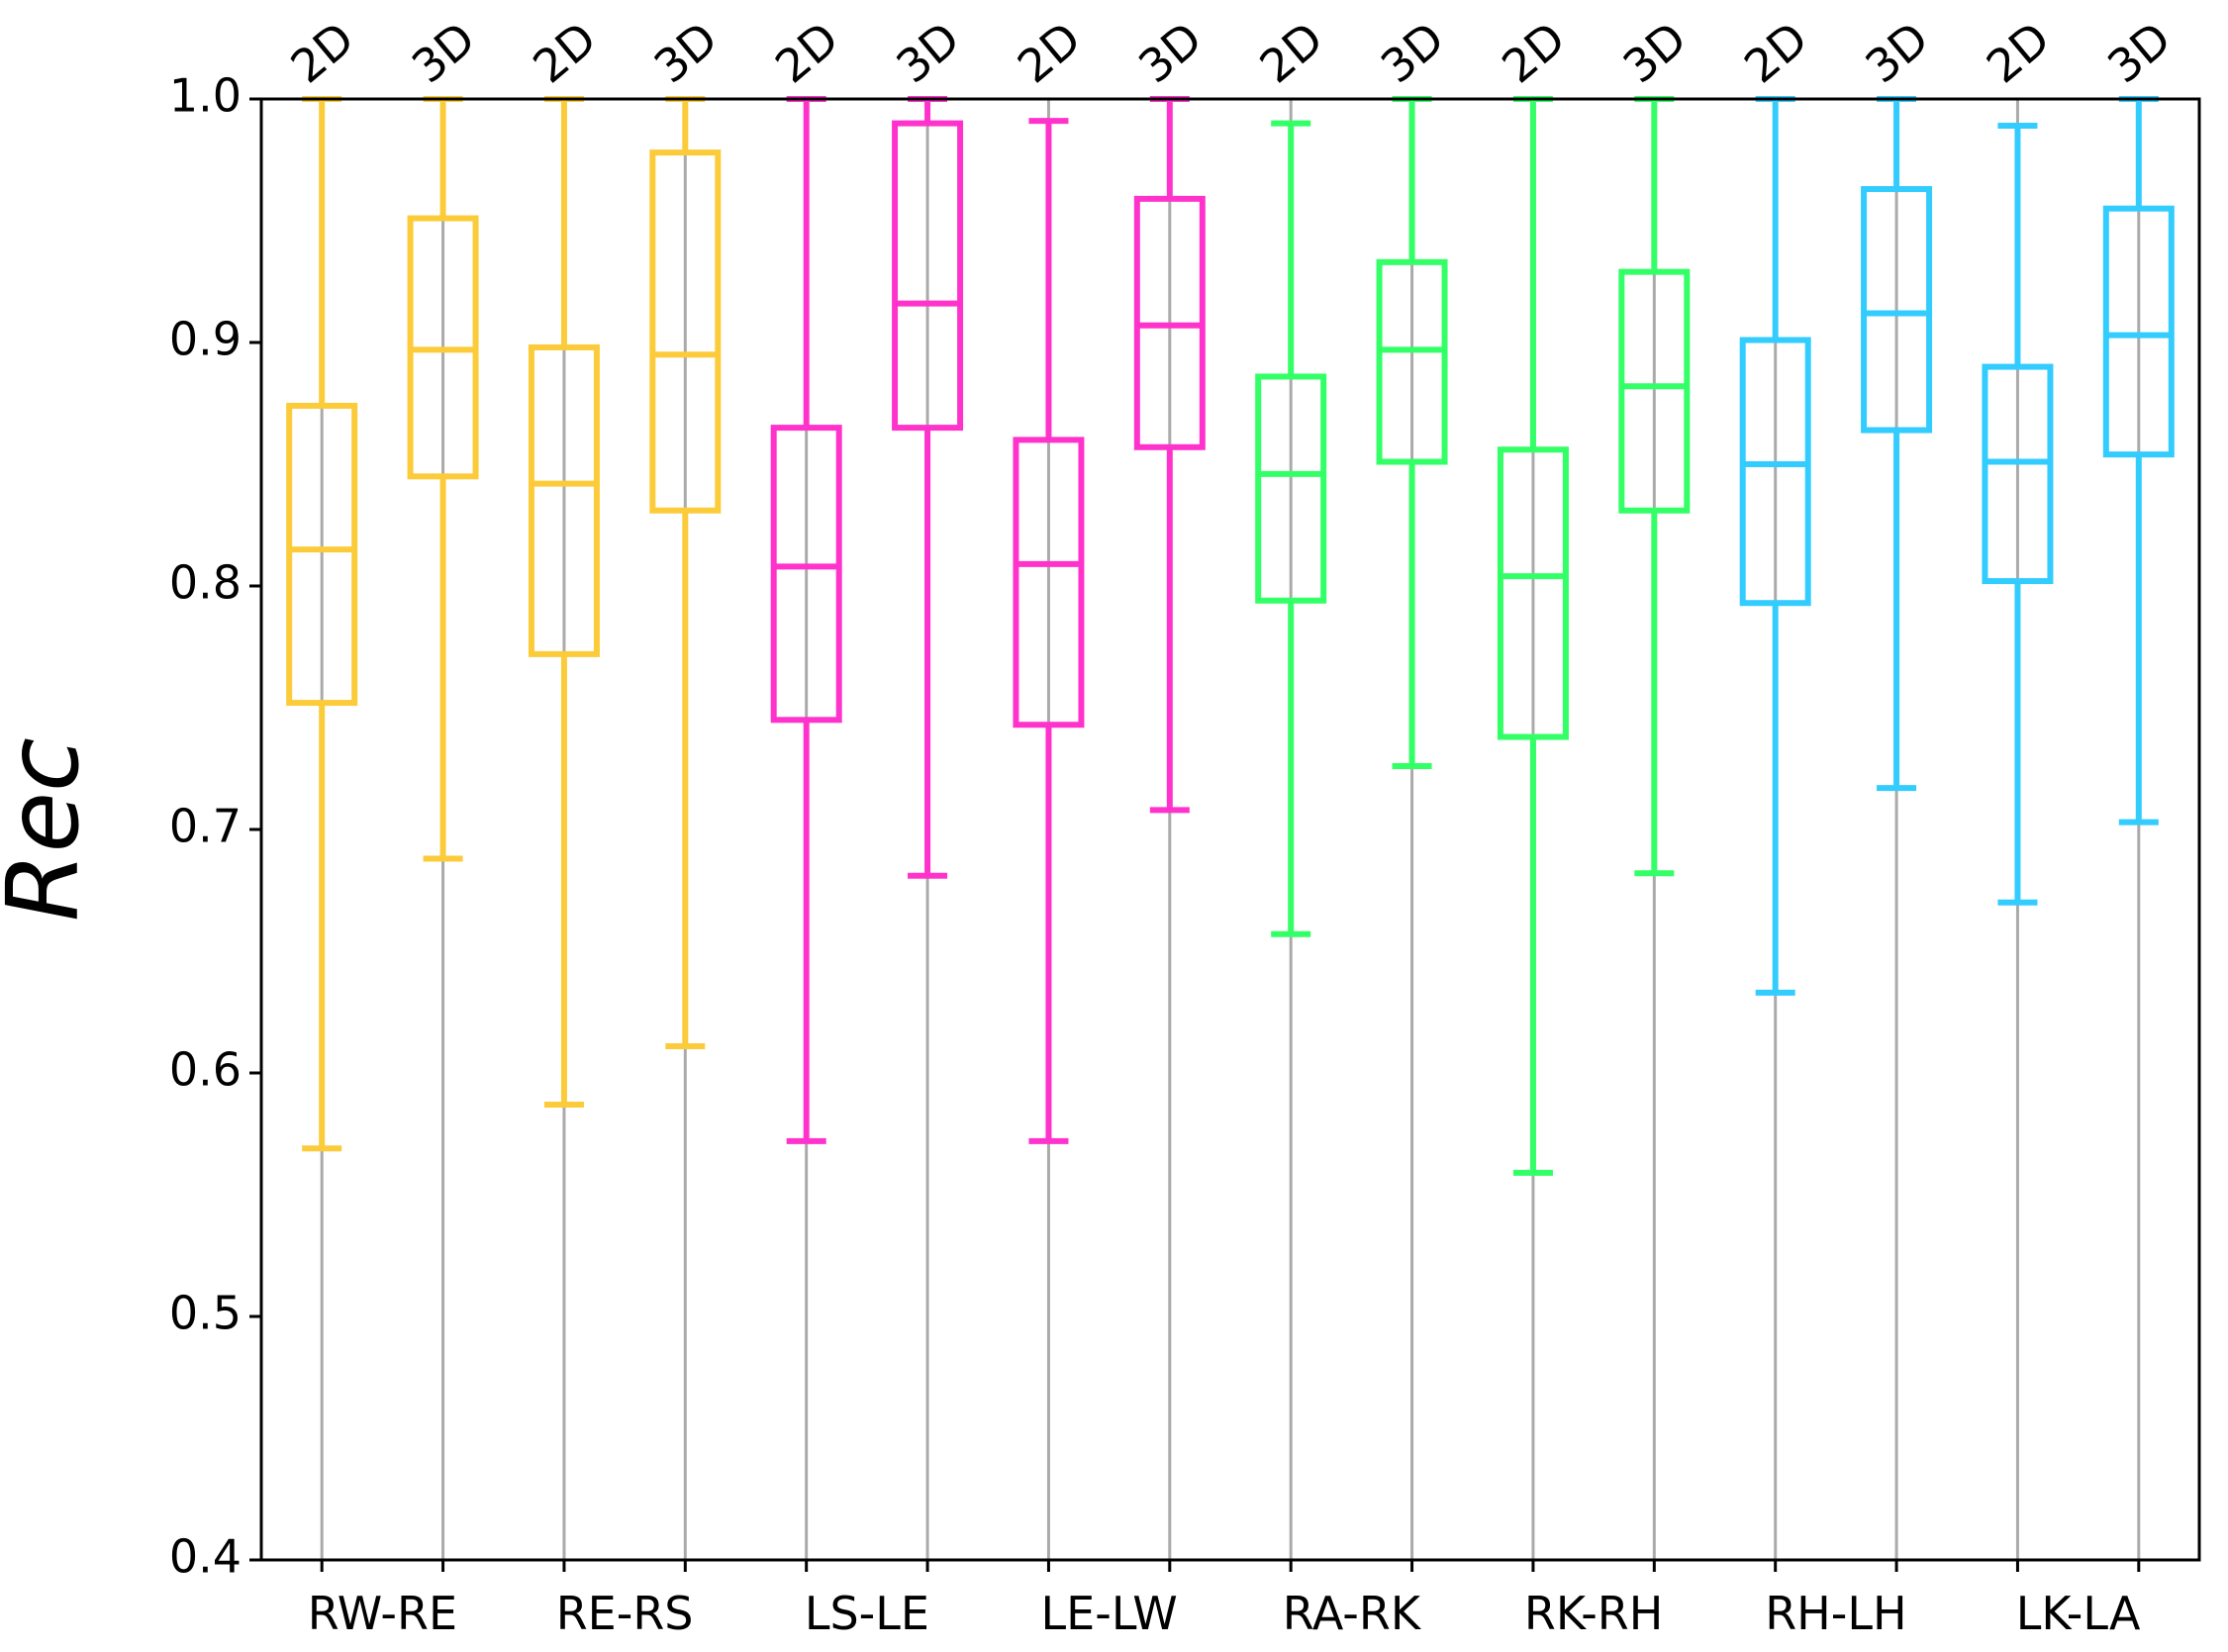 The image size is (2228, 1652). Describe the element at coordinates (205, 583) in the screenshot. I see `y-tick-label: 0.8` at that location.